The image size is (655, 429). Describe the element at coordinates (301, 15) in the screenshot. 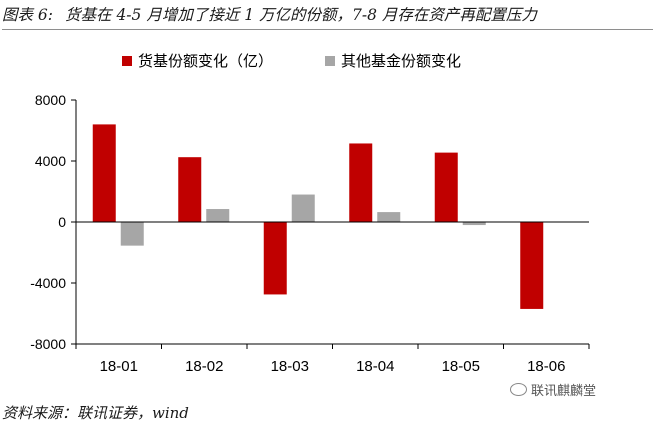

I see `figure-title-text: 货基在 4-5 月增加了接近 1 万亿的份额，7-8 月存在资产再配置压力` at that location.